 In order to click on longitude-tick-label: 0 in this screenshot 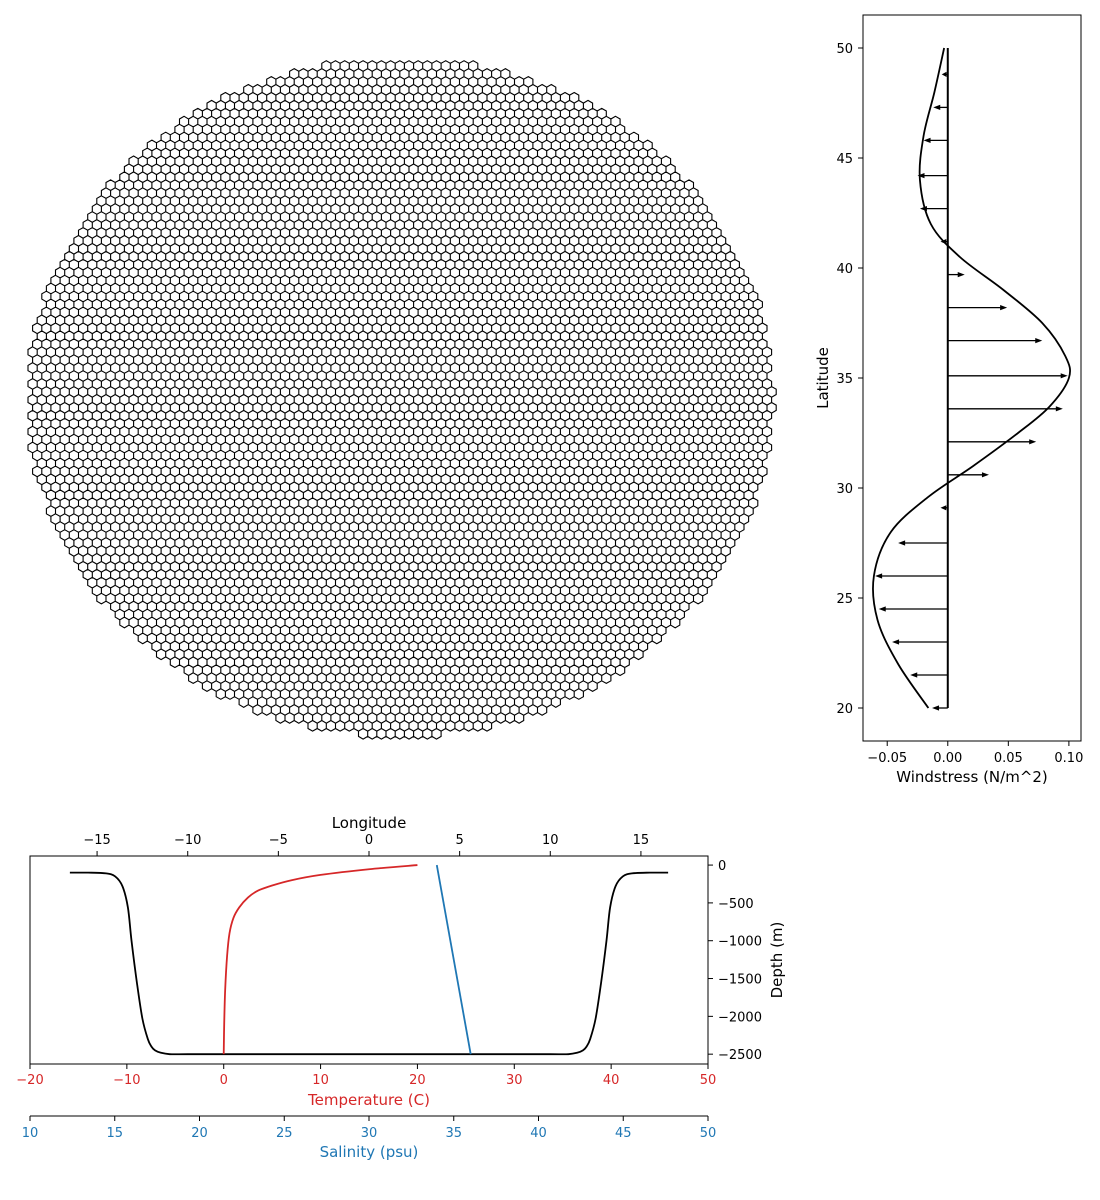, I will do `click(369, 840)`.